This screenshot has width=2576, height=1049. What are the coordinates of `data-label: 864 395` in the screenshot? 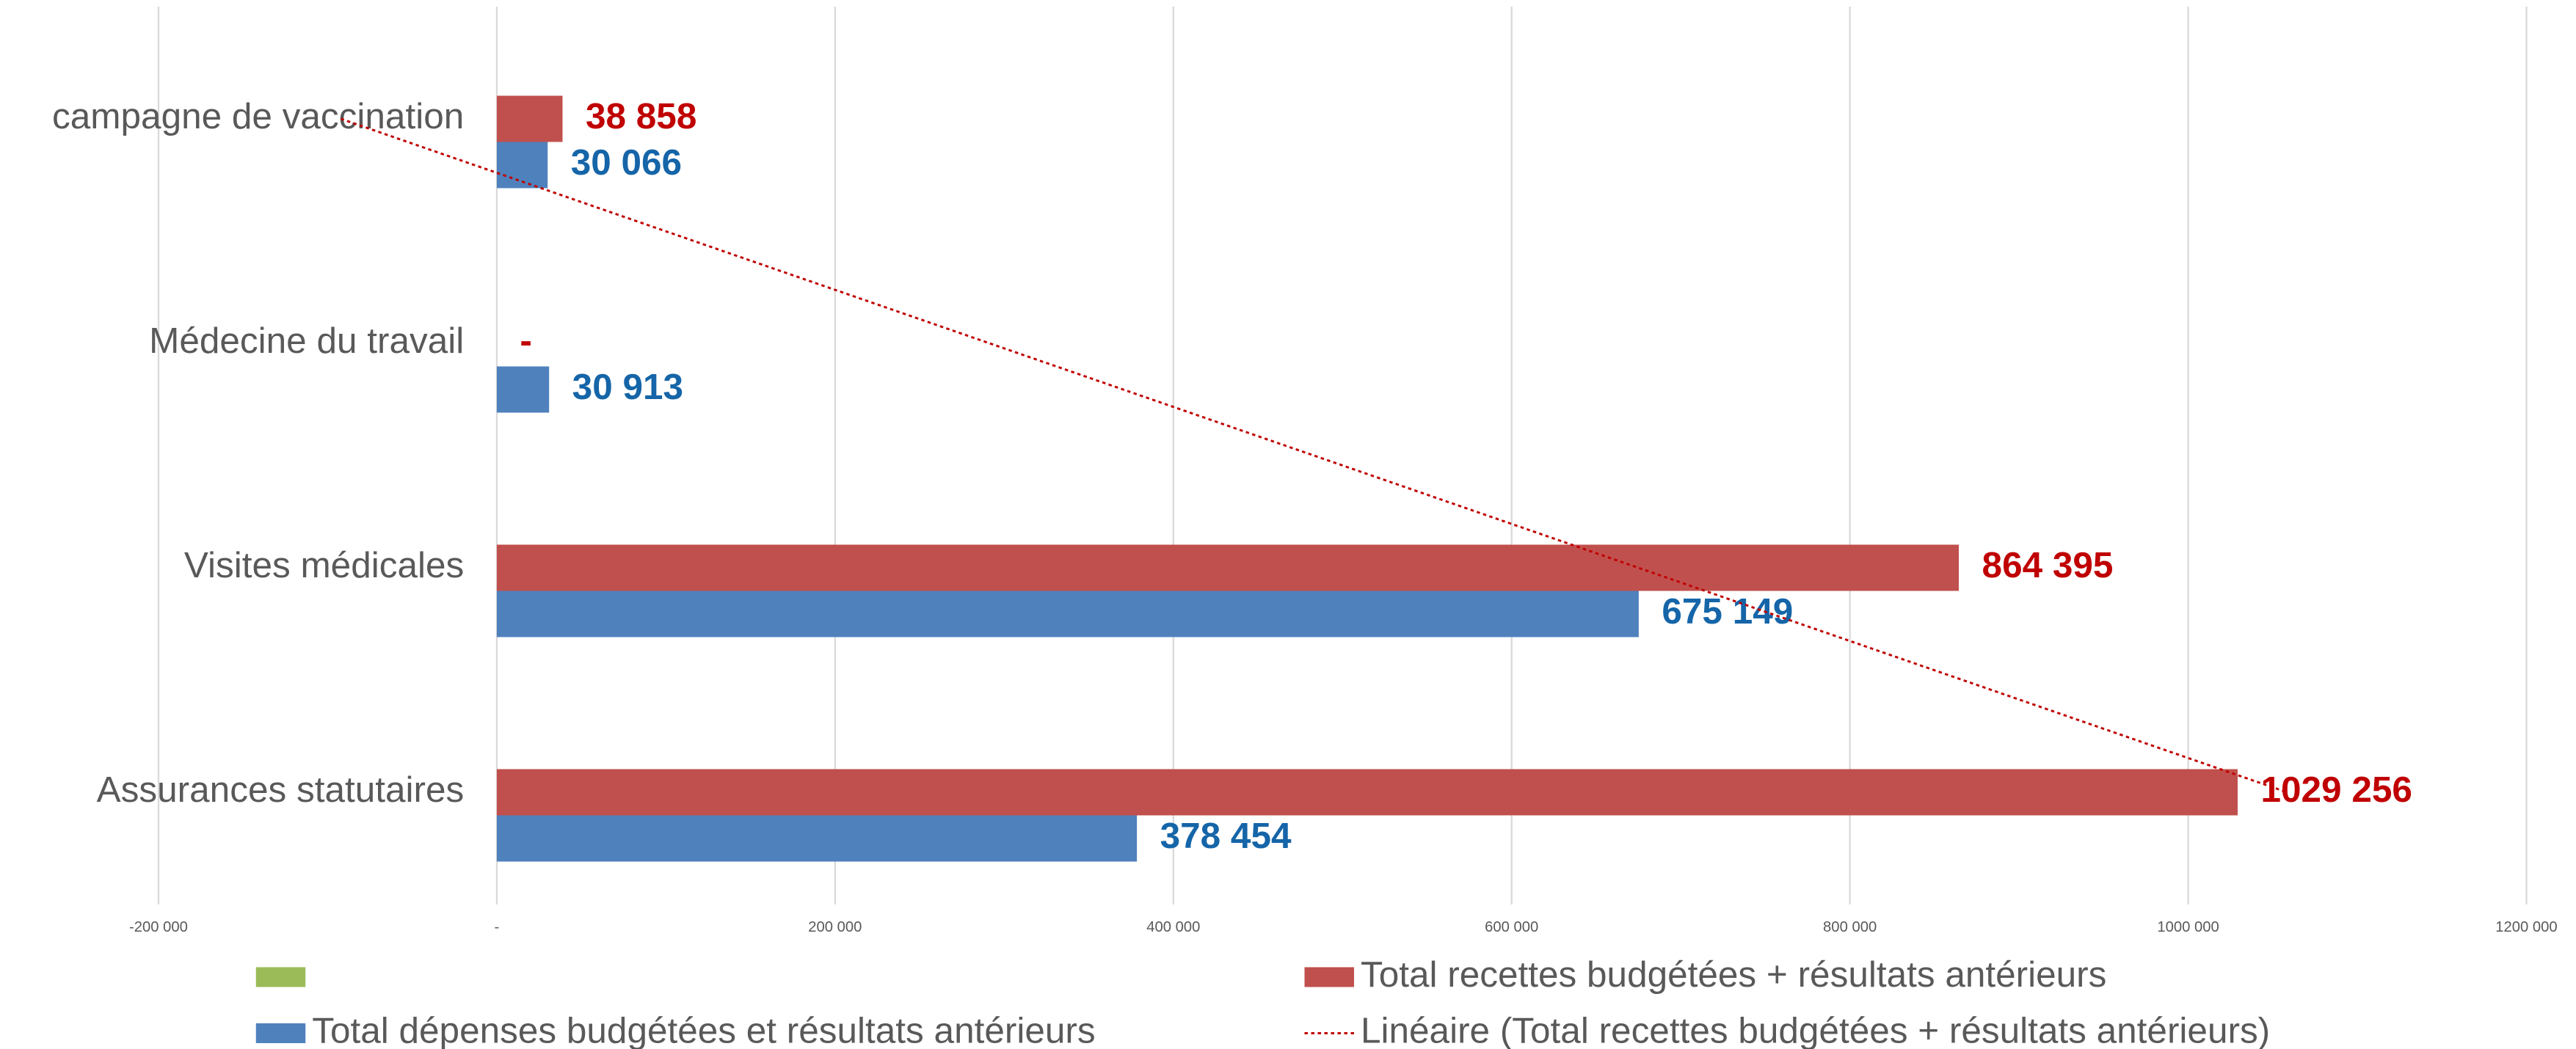 It's located at (2048, 565).